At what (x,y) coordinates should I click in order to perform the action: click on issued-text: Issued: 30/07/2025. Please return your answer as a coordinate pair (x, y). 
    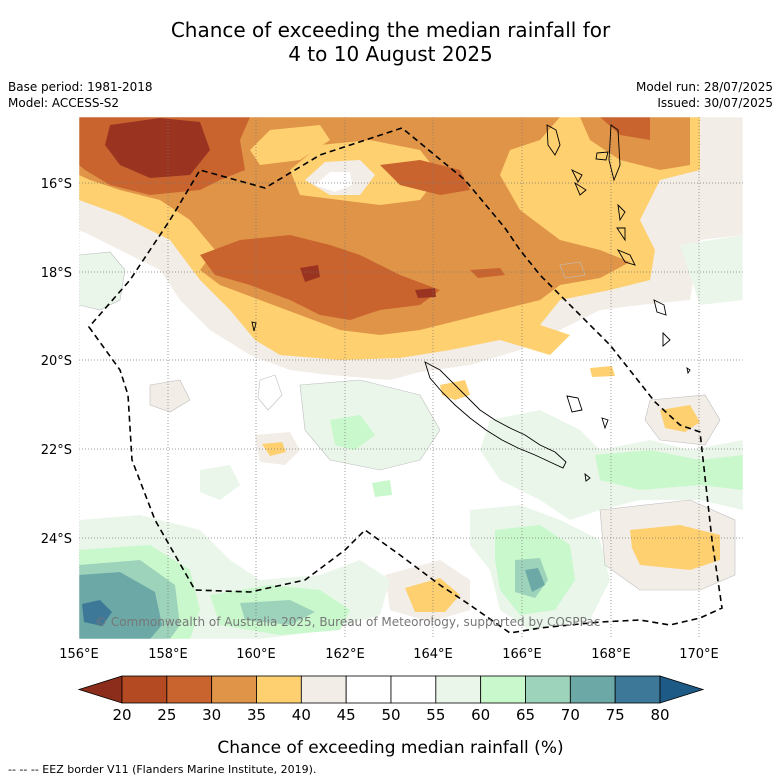
    Looking at the image, I should click on (715, 103).